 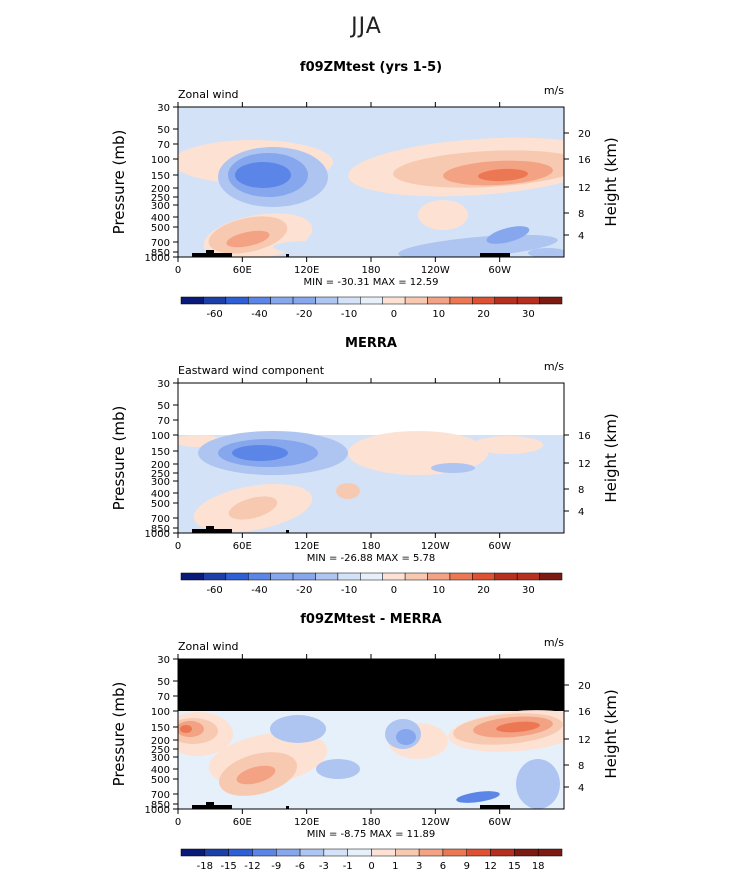 What do you see at coordinates (499, 822) in the screenshot?
I see `x-tick-label: 60W` at bounding box center [499, 822].